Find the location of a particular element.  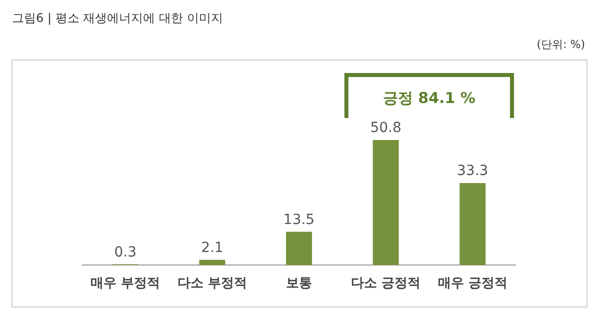

x-tick-label: 매우 부정적 is located at coordinates (125, 283).